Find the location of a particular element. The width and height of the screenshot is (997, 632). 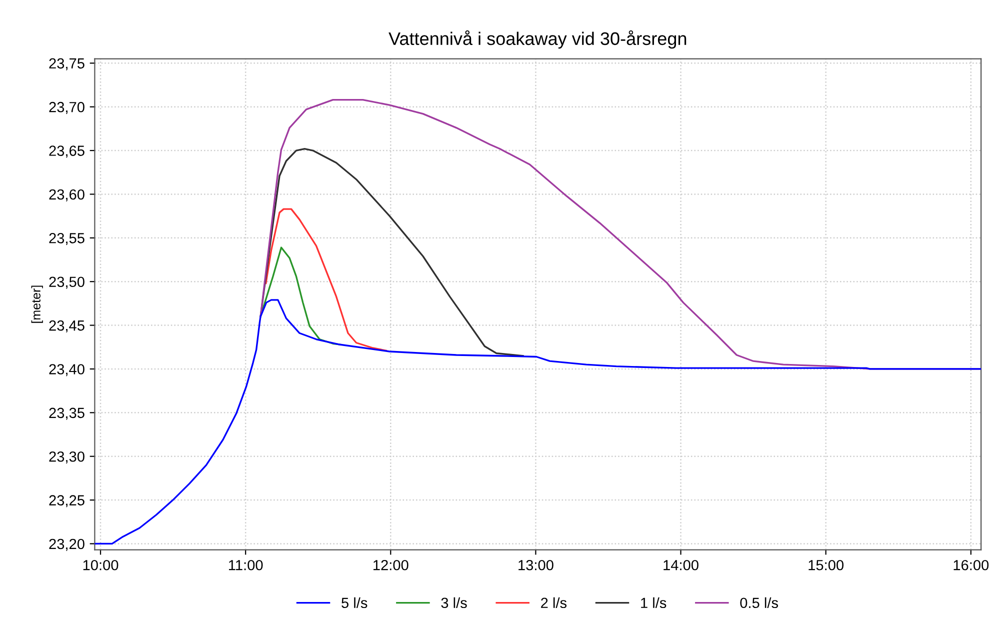

x-tick-label: 16:00 is located at coordinates (971, 565).